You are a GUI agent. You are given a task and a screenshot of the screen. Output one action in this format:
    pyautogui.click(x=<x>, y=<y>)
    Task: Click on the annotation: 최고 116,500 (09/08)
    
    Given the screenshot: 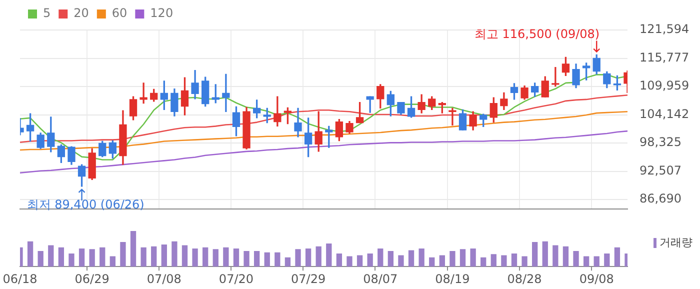 What is the action you would take?
    pyautogui.click(x=537, y=33)
    